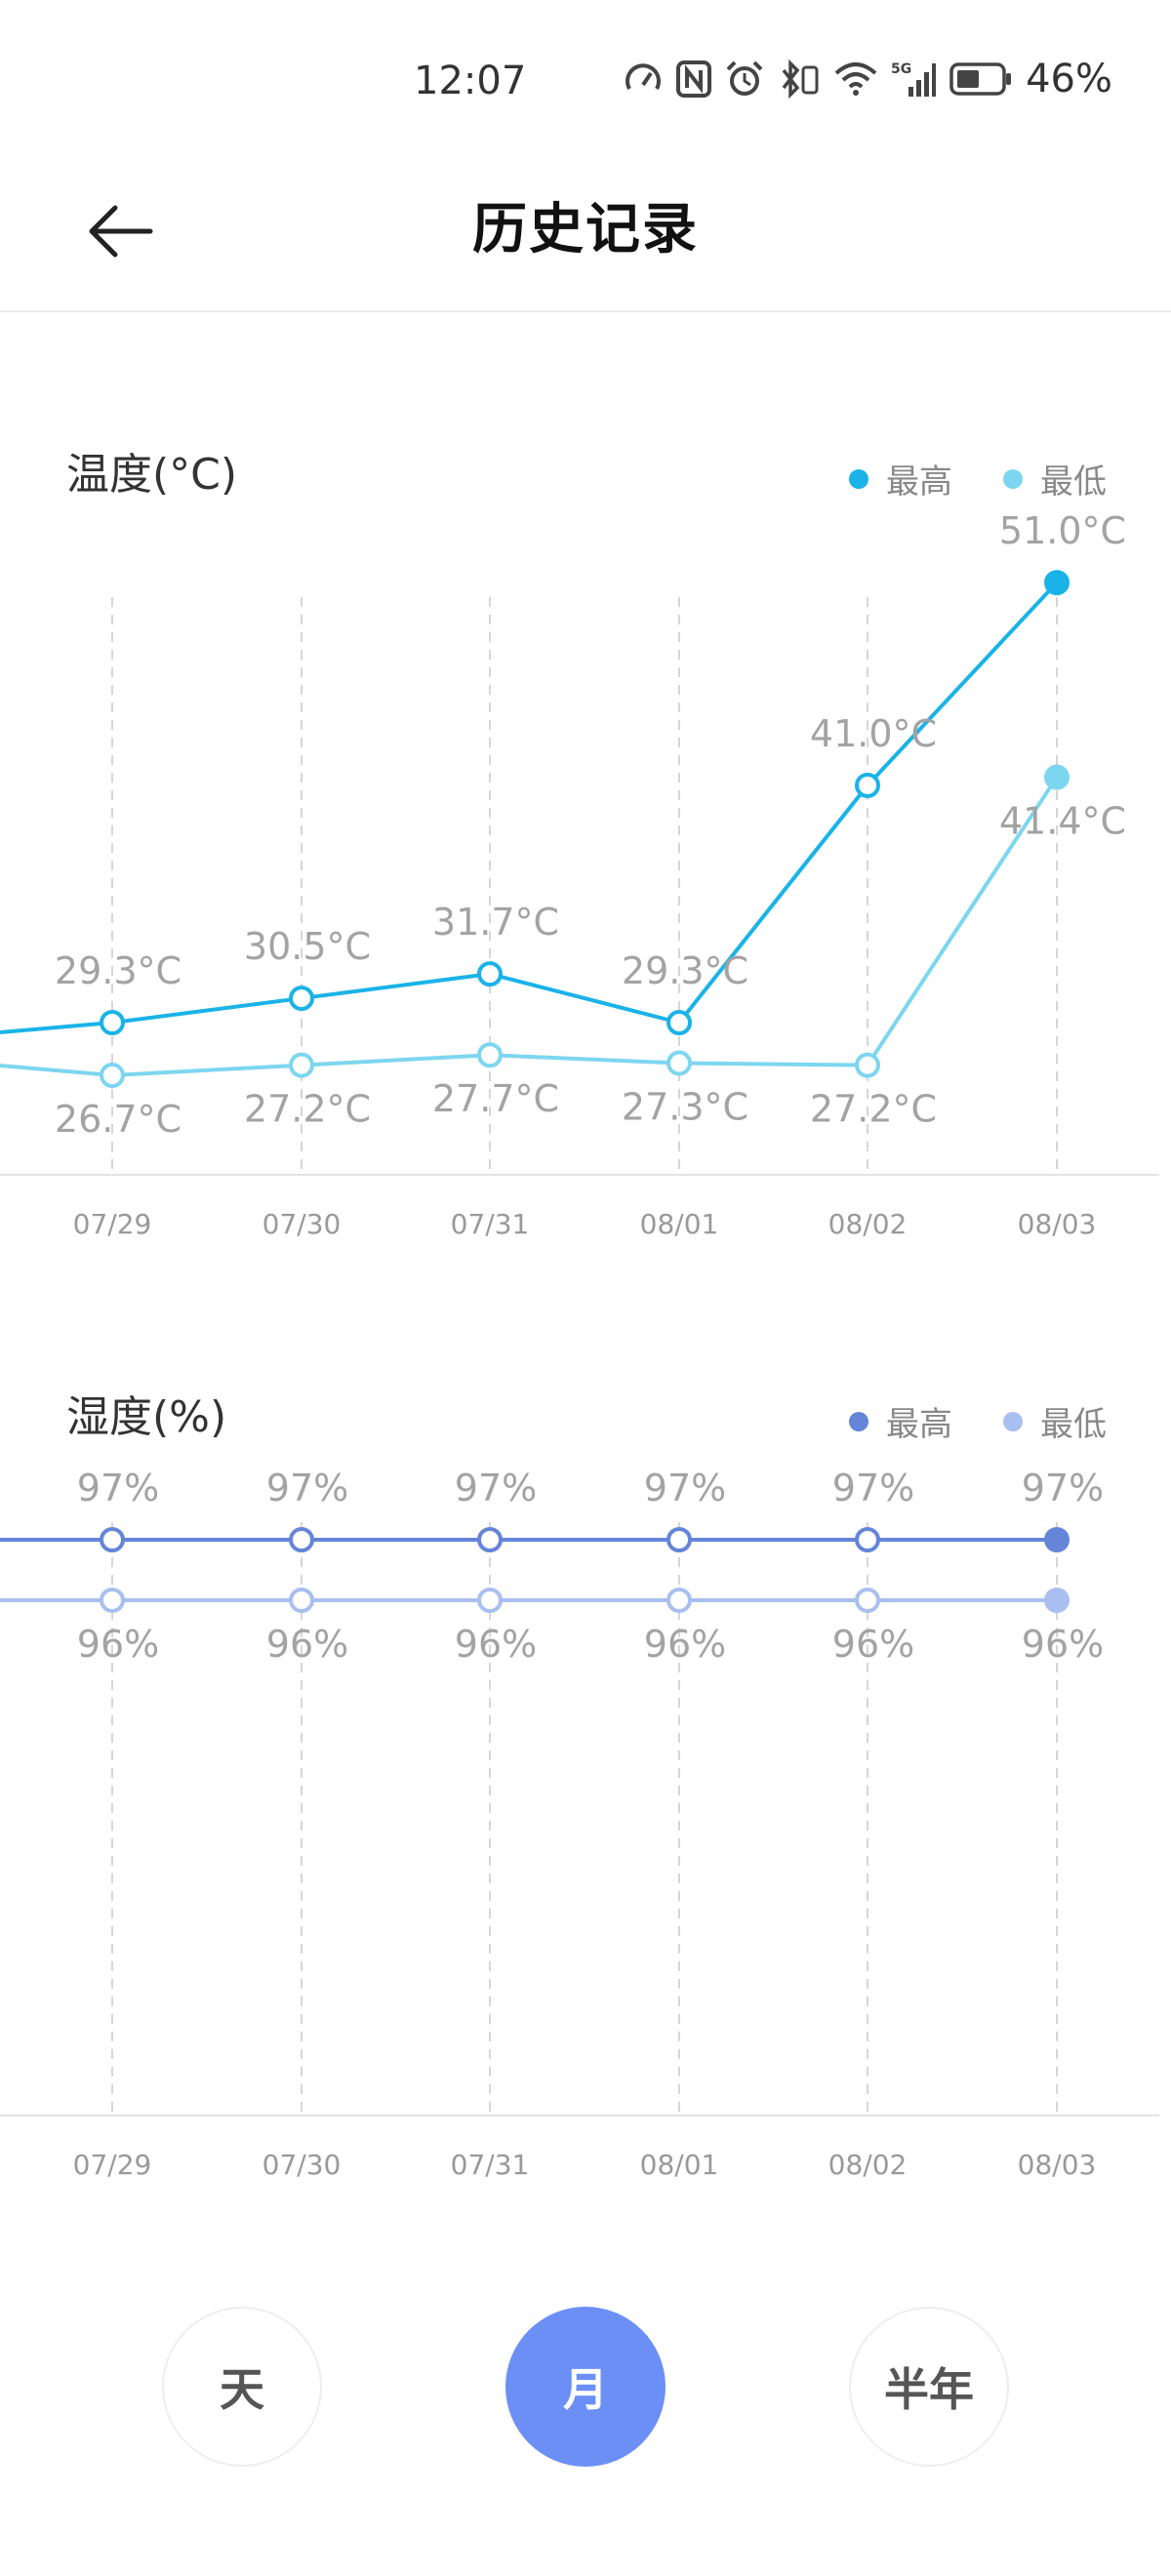  I want to click on temperature-legend-max: 最高, so click(900, 479).